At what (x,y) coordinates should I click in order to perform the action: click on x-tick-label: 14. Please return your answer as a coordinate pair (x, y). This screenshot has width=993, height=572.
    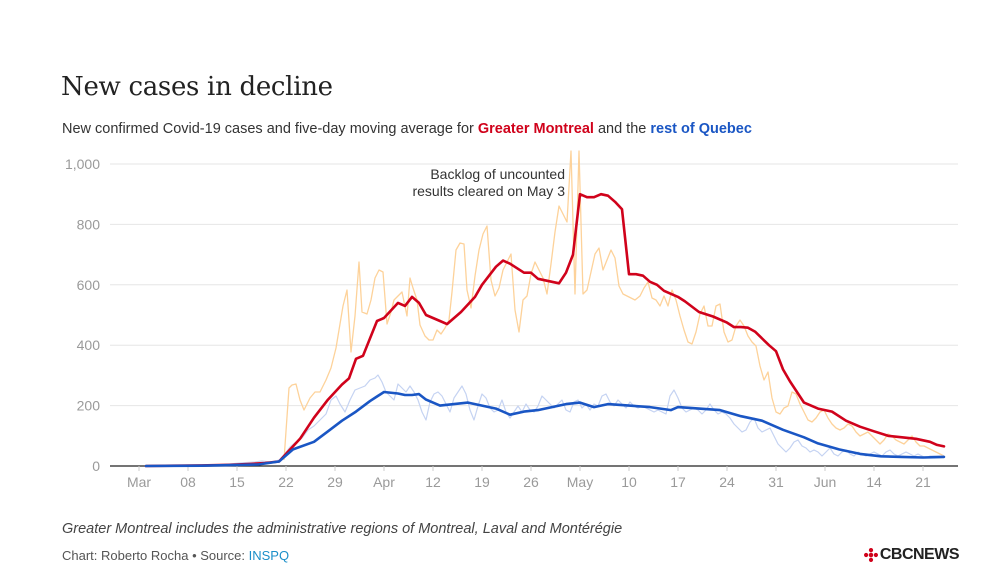
    Looking at the image, I should click on (874, 482).